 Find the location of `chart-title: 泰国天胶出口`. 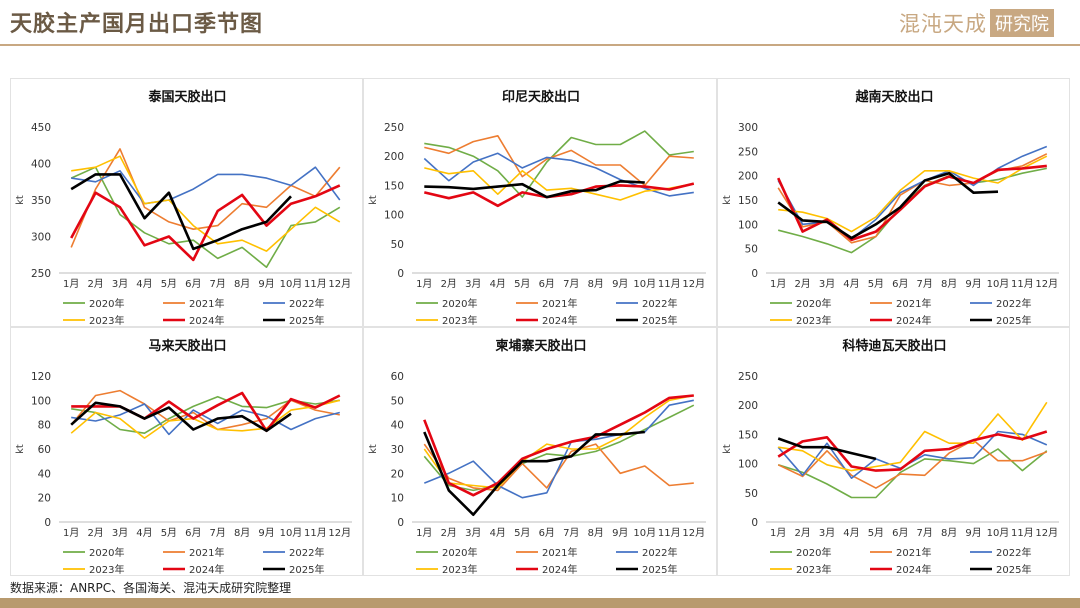

chart-title: 泰国天胶出口 is located at coordinates (186, 97).